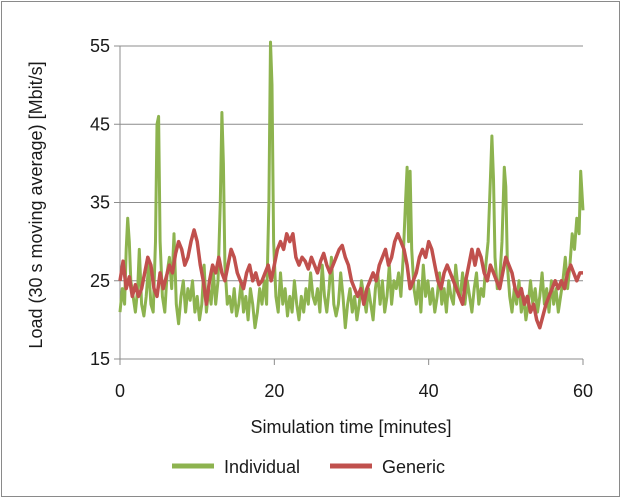 This screenshot has width=623, height=500. What do you see at coordinates (274, 391) in the screenshot?
I see `x-tick-label: 20` at bounding box center [274, 391].